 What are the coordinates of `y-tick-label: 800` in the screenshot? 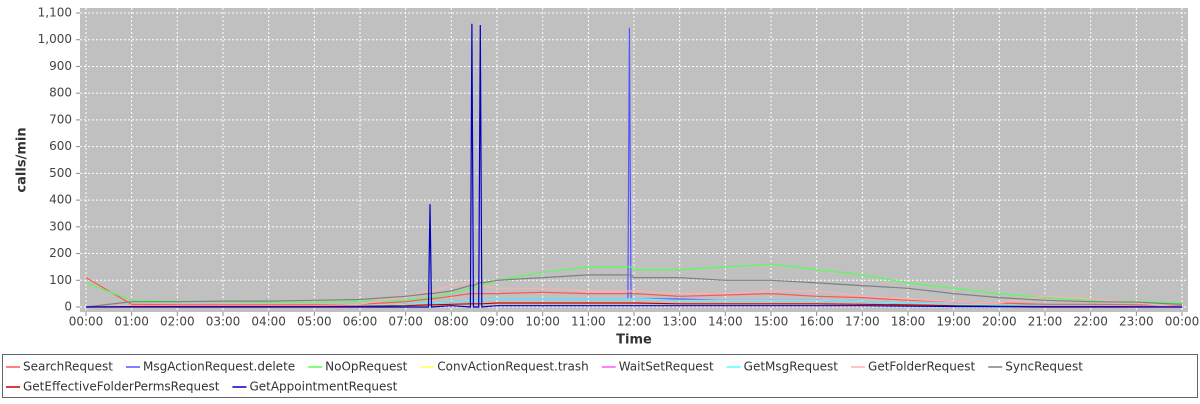 It's located at (60, 93).